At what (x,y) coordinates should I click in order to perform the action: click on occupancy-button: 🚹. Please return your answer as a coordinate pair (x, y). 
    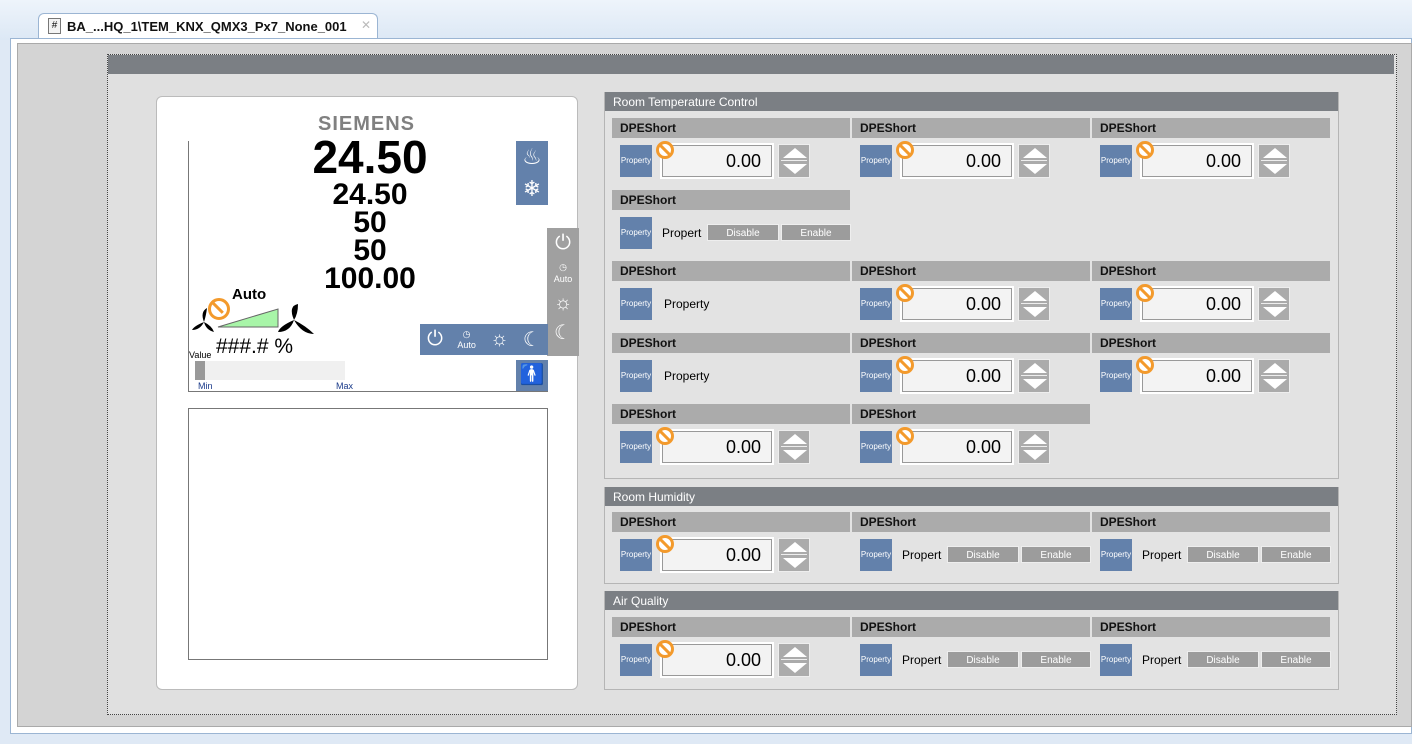
    Looking at the image, I should click on (532, 375).